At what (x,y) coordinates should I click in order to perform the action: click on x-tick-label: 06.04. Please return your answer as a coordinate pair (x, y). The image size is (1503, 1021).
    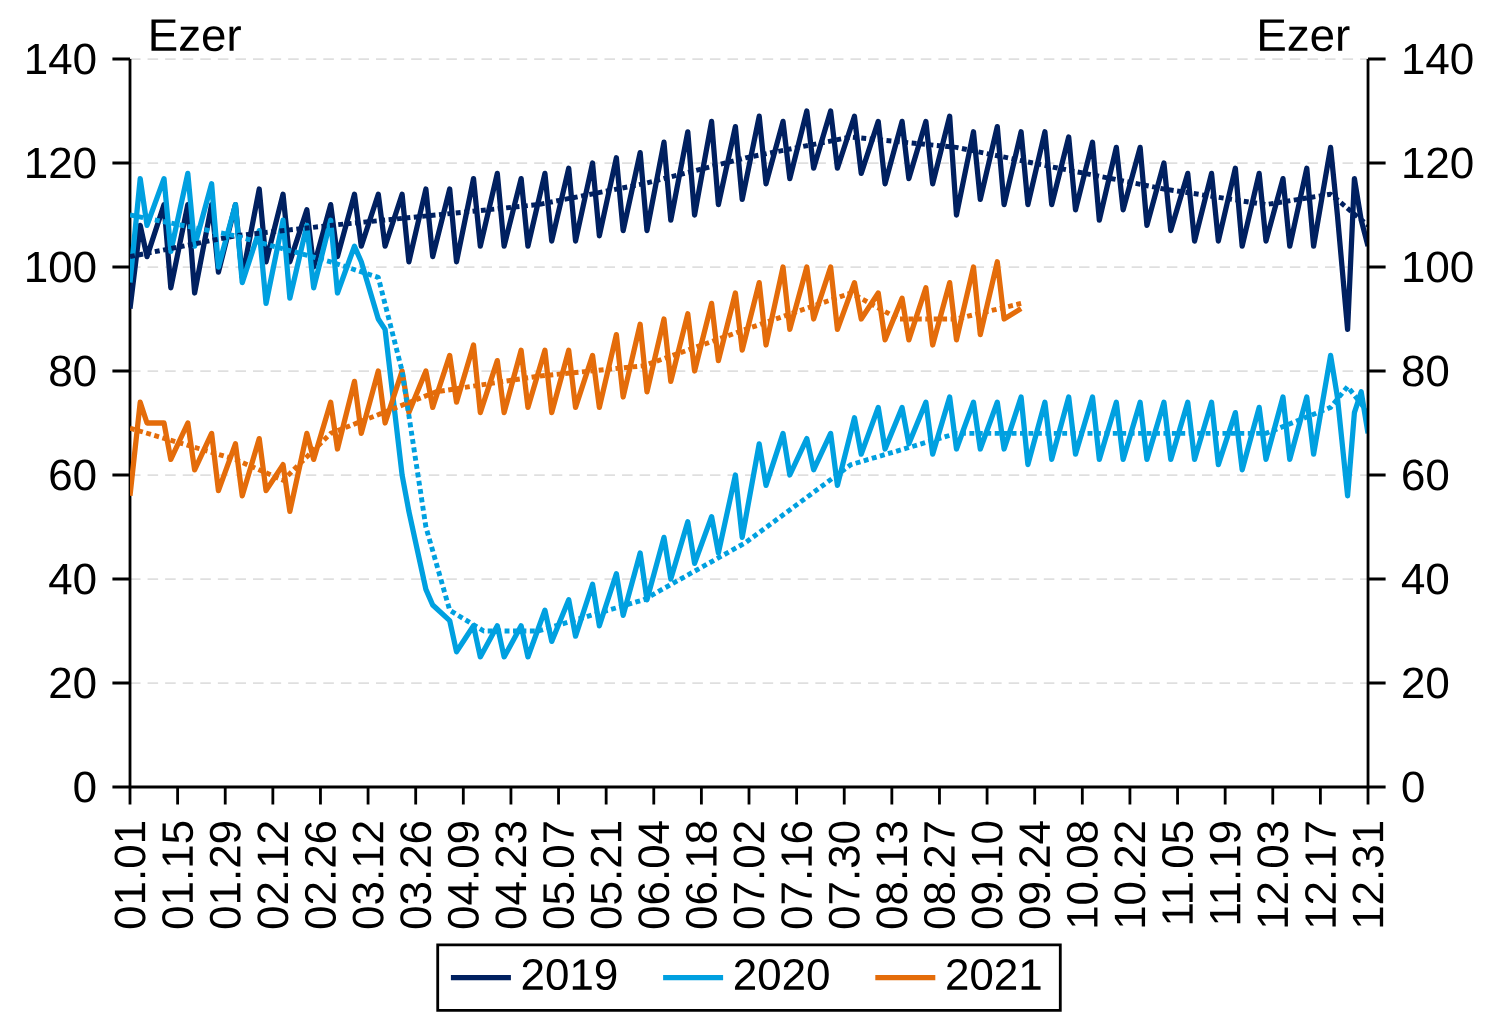
    Looking at the image, I should click on (654, 875).